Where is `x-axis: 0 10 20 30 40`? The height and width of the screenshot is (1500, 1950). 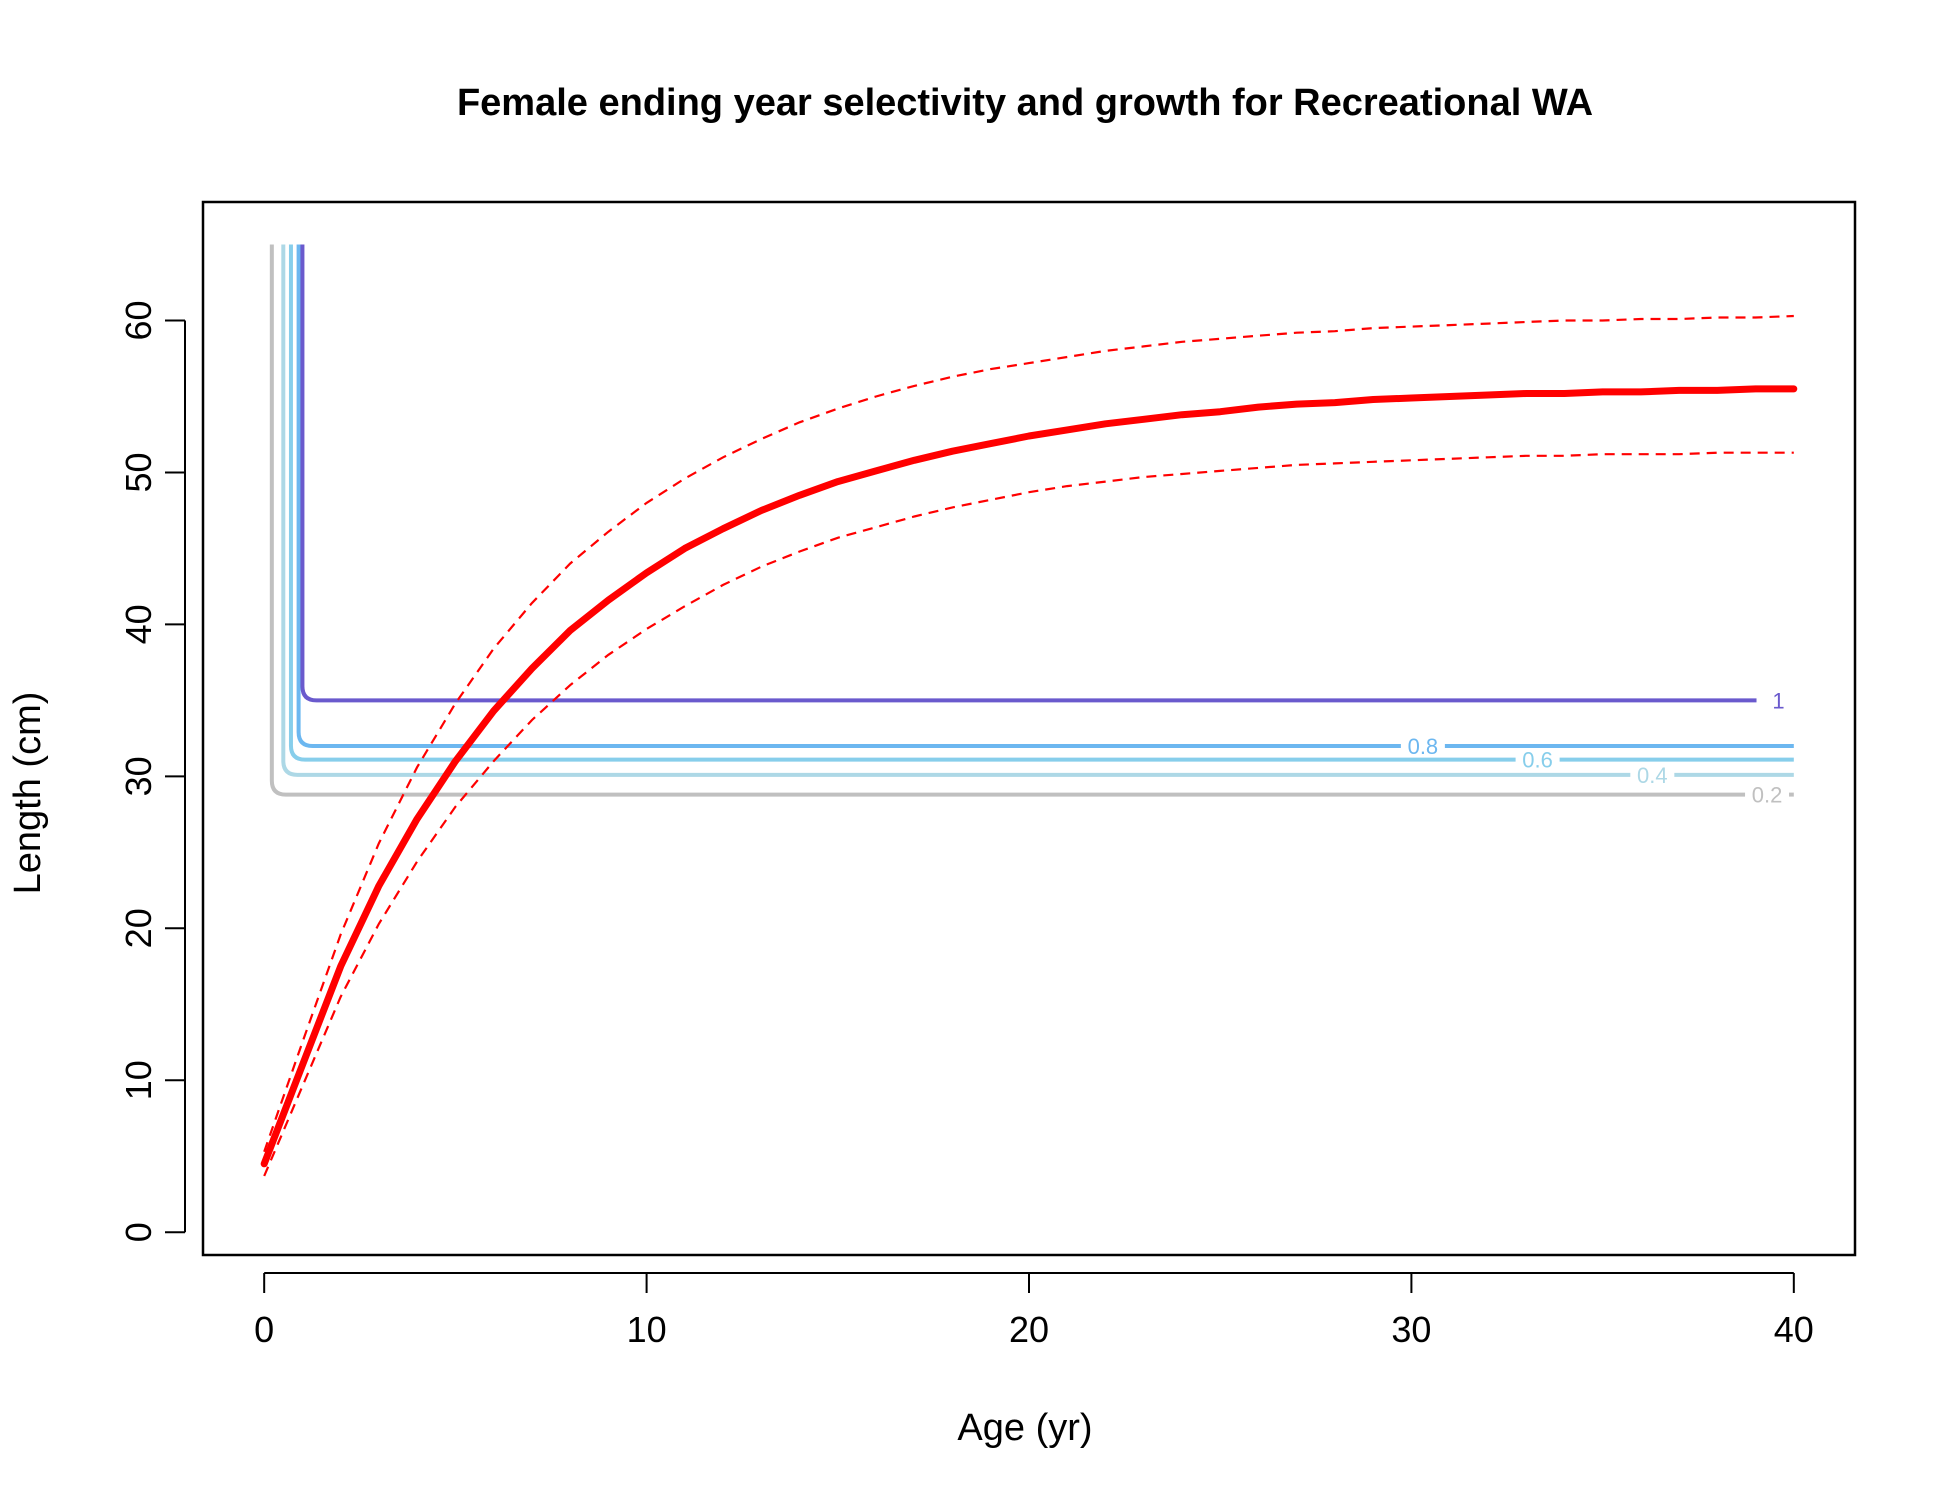
x-axis: 0 10 20 30 40 is located at coordinates (1034, 1311).